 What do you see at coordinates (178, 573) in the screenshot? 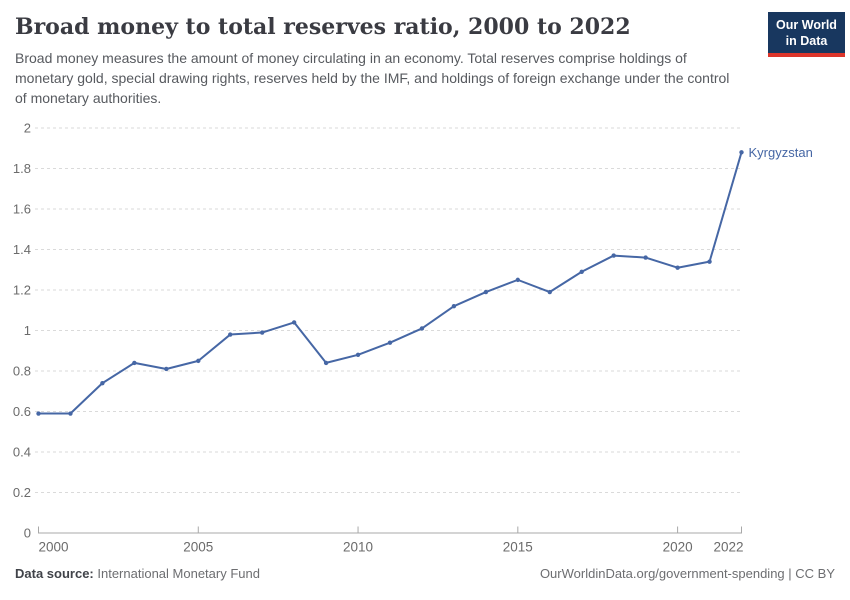
I see `data-source-value: International Monetary Fund` at bounding box center [178, 573].